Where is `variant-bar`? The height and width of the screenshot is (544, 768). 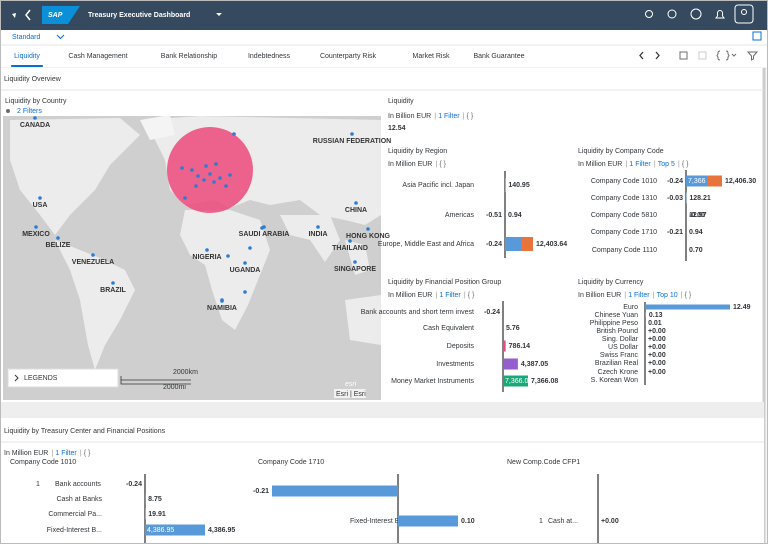
variant-bar is located at coordinates (384, 37).